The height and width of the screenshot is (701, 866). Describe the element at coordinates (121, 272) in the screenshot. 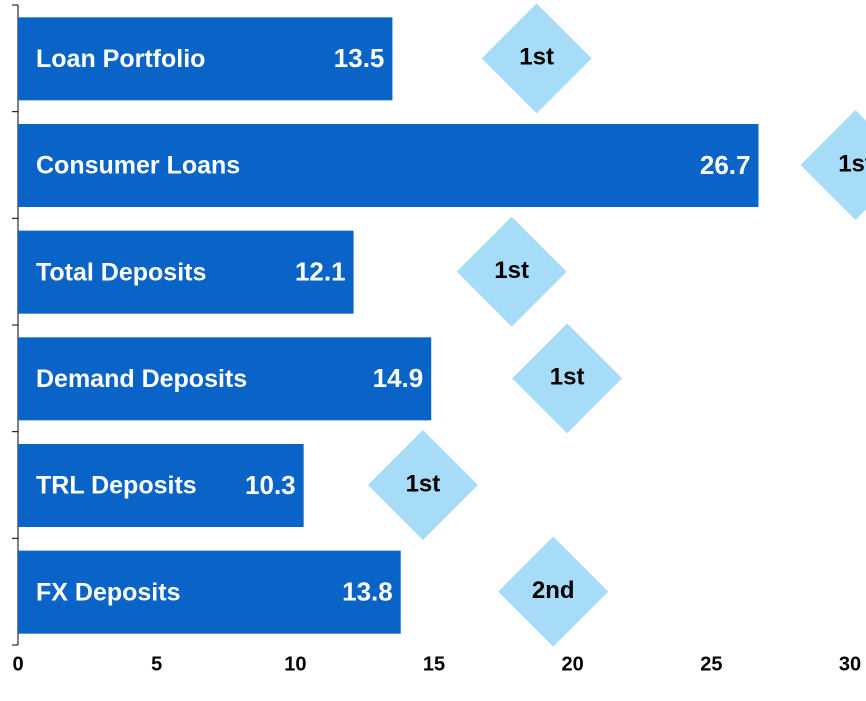

I see `category-label: Total Deposits` at that location.